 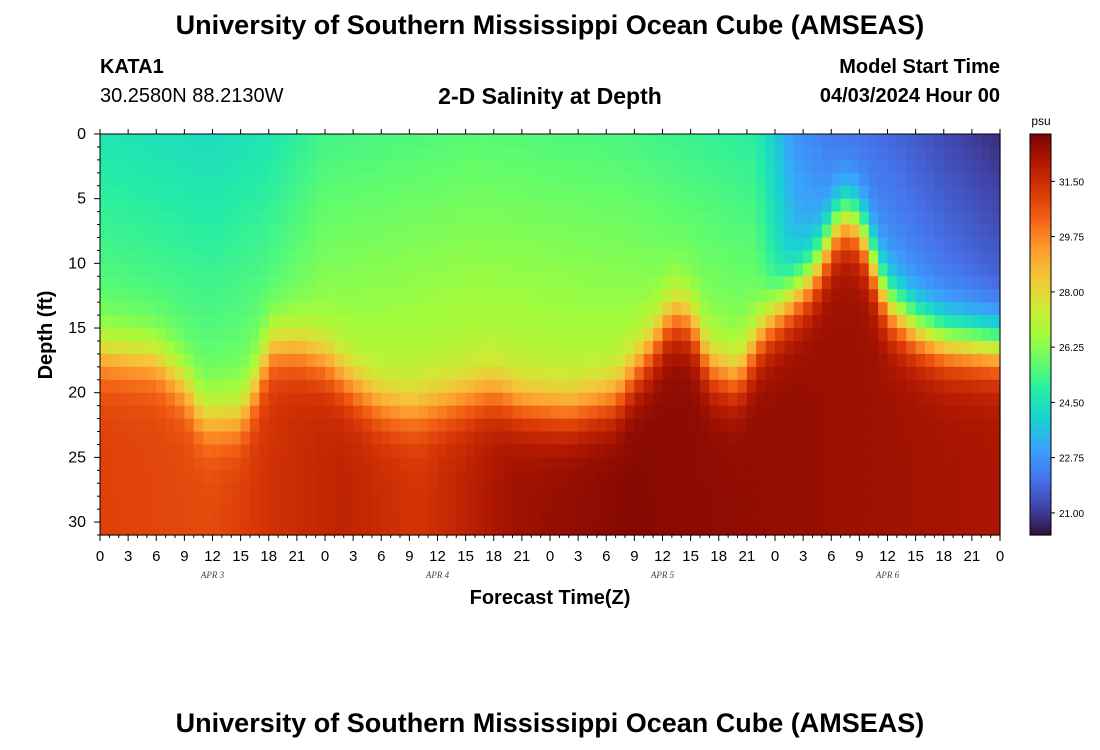 What do you see at coordinates (81, 134) in the screenshot?
I see `y-tick-label: 0` at bounding box center [81, 134].